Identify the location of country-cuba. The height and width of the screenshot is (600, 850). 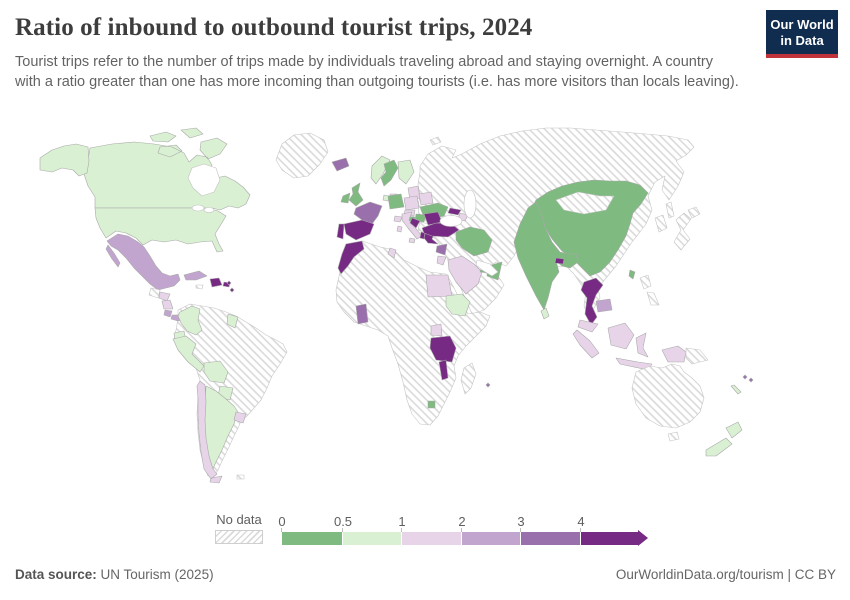
(195, 275).